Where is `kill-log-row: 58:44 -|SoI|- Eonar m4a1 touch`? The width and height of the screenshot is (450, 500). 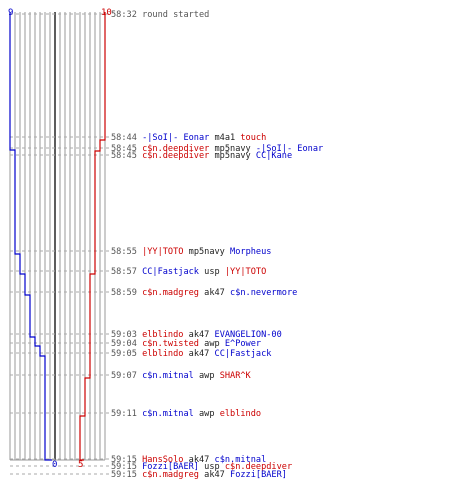
kill-log-row: 58:44 -|SoI|- Eonar m4a1 touch is located at coordinates (188, 138).